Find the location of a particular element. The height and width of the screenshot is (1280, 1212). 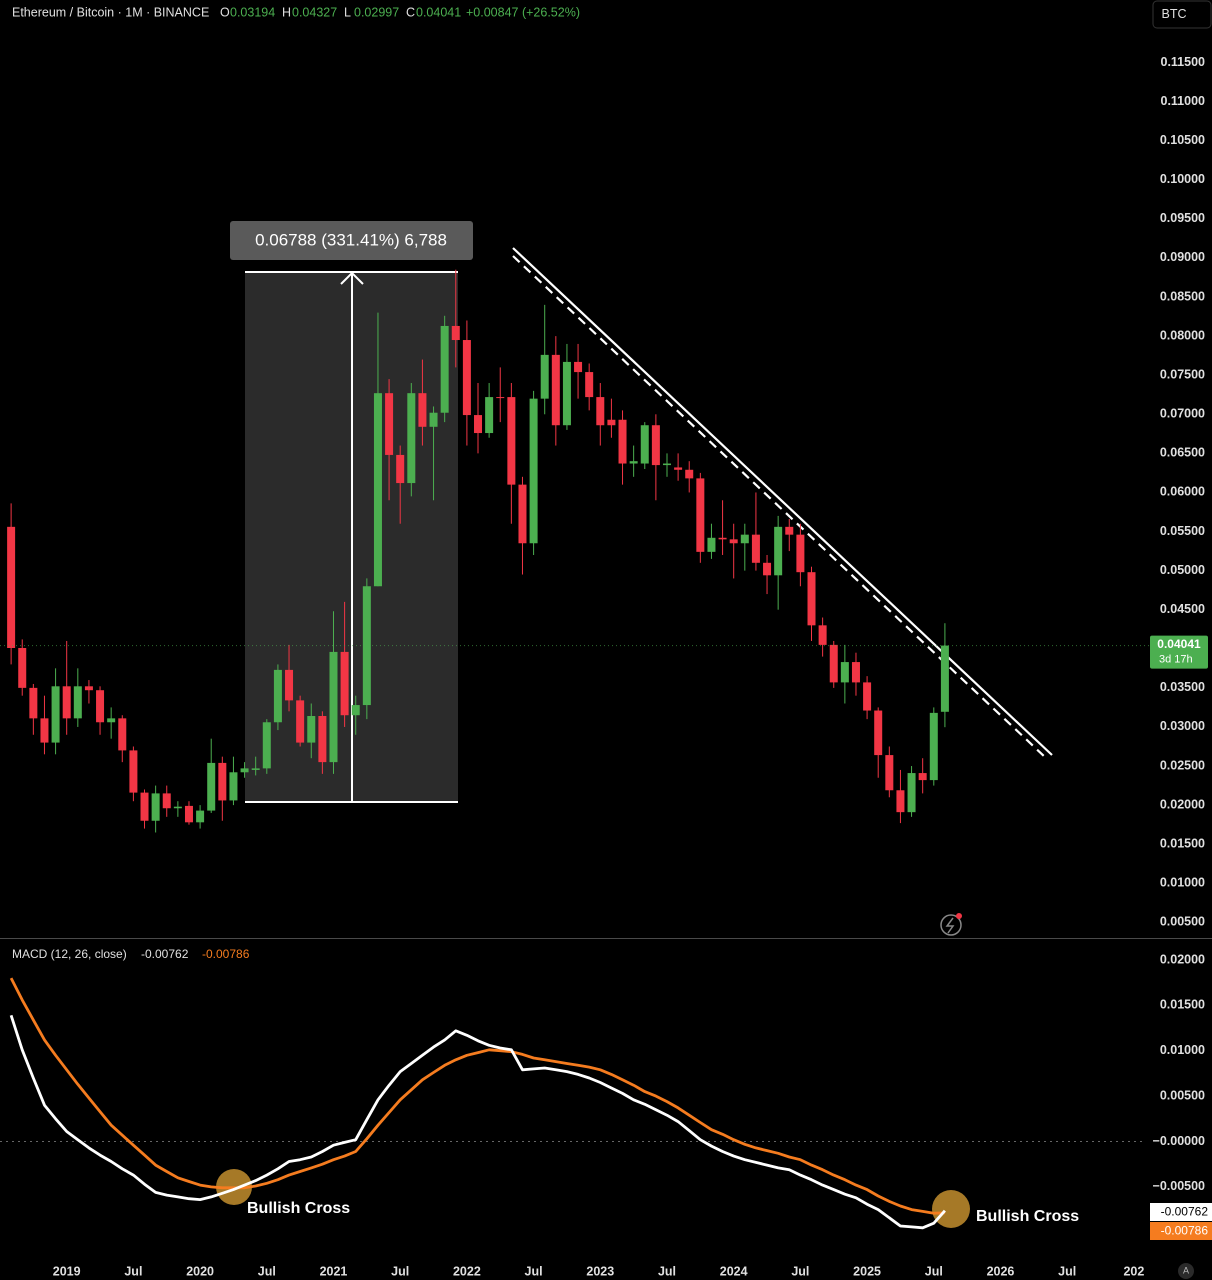

currency-label: BTC is located at coordinates (1174, 14).